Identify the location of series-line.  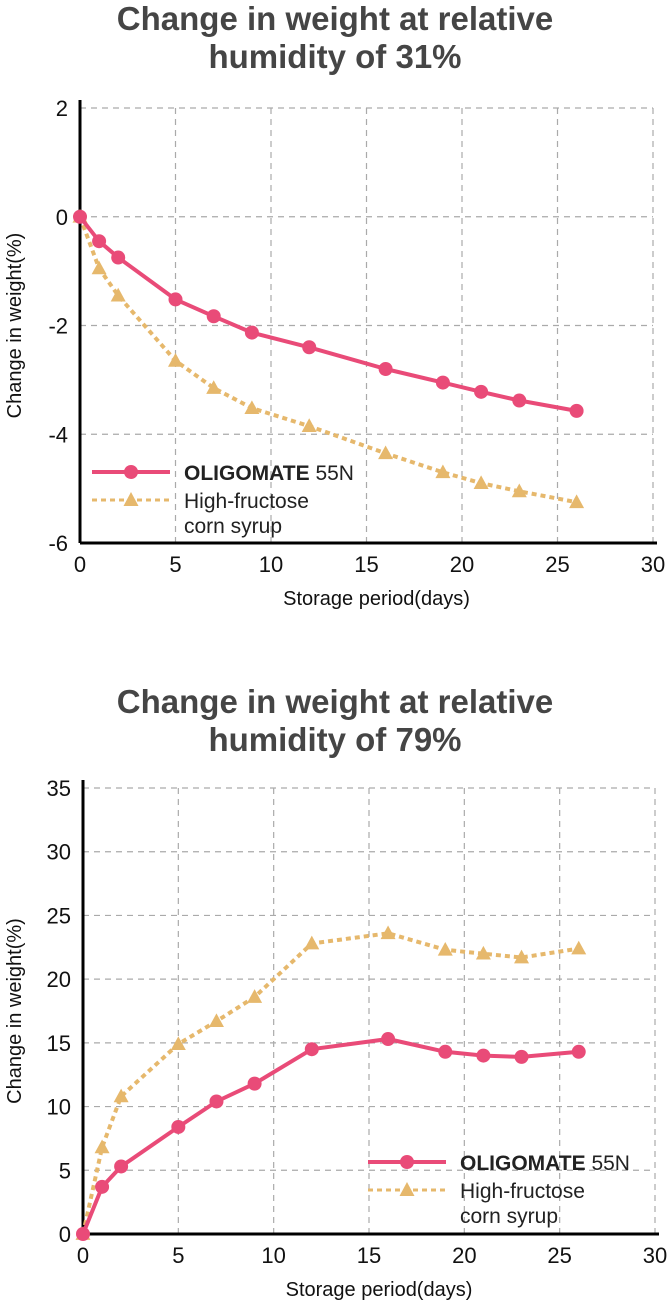
(327, 314).